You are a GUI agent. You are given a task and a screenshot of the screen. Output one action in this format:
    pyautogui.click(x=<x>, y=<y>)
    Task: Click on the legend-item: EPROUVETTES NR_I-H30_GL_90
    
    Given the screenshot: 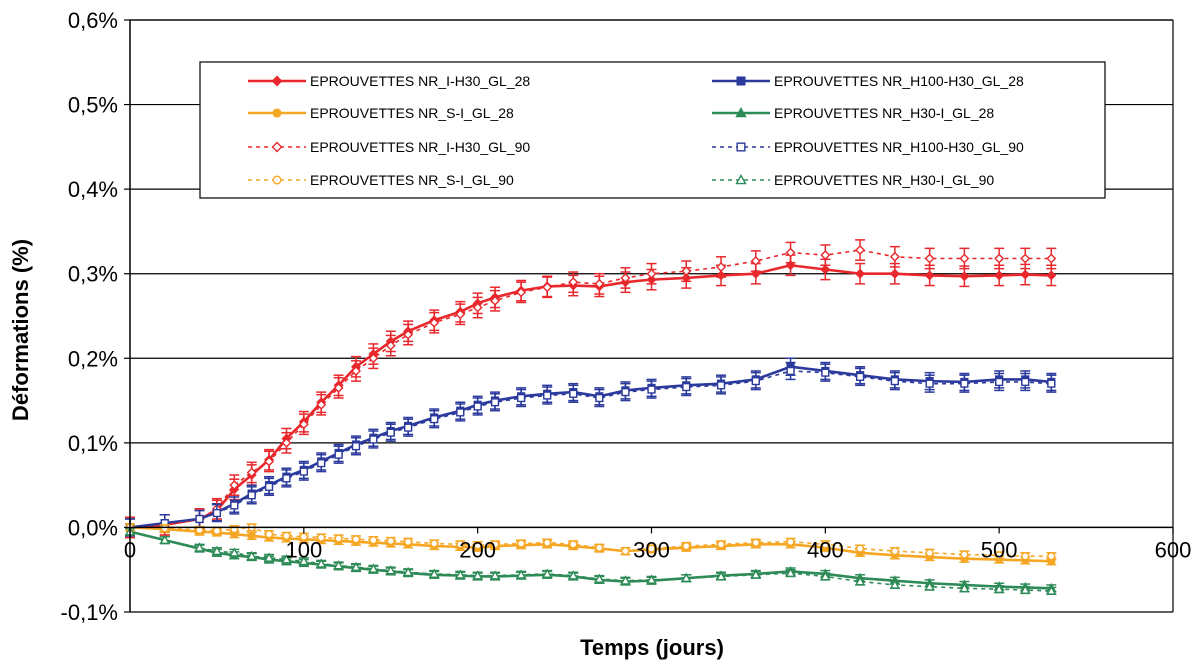 What is the action you would take?
    pyautogui.click(x=389, y=147)
    